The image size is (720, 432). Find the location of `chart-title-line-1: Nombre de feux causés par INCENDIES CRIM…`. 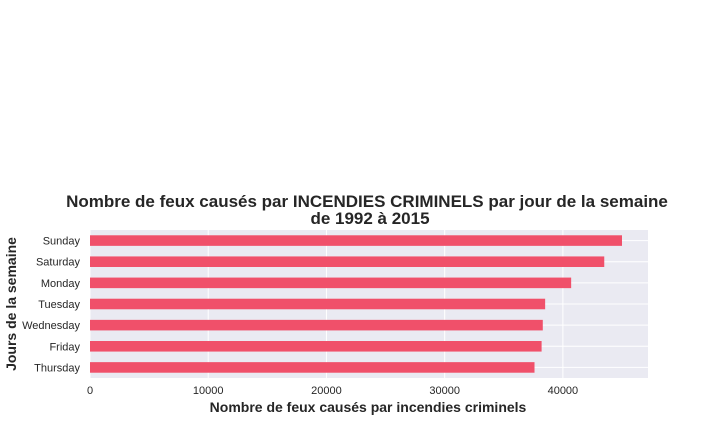

chart-title-line-1: Nombre de feux causés par INCENDIES CRIM… is located at coordinates (367, 201).